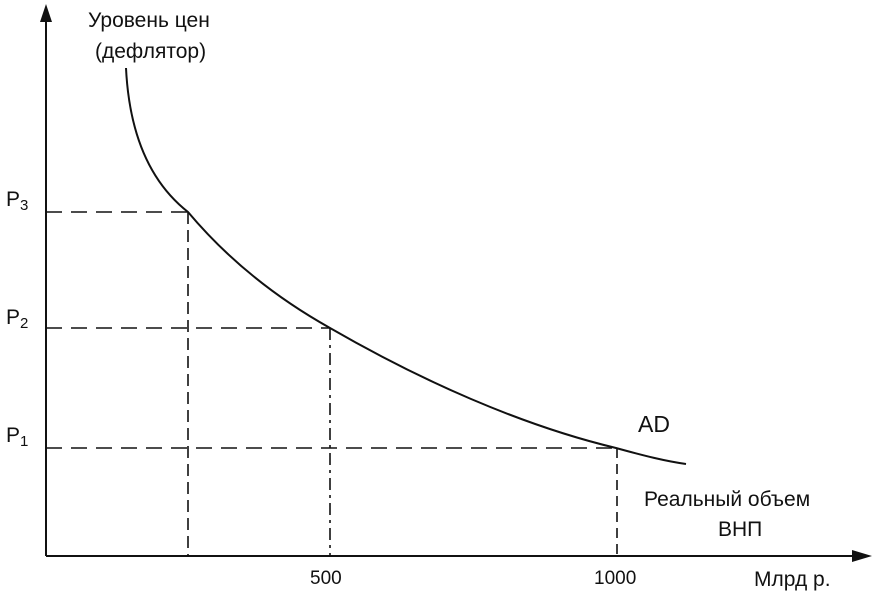  I want to click on x-tick-500: 500, so click(326, 578).